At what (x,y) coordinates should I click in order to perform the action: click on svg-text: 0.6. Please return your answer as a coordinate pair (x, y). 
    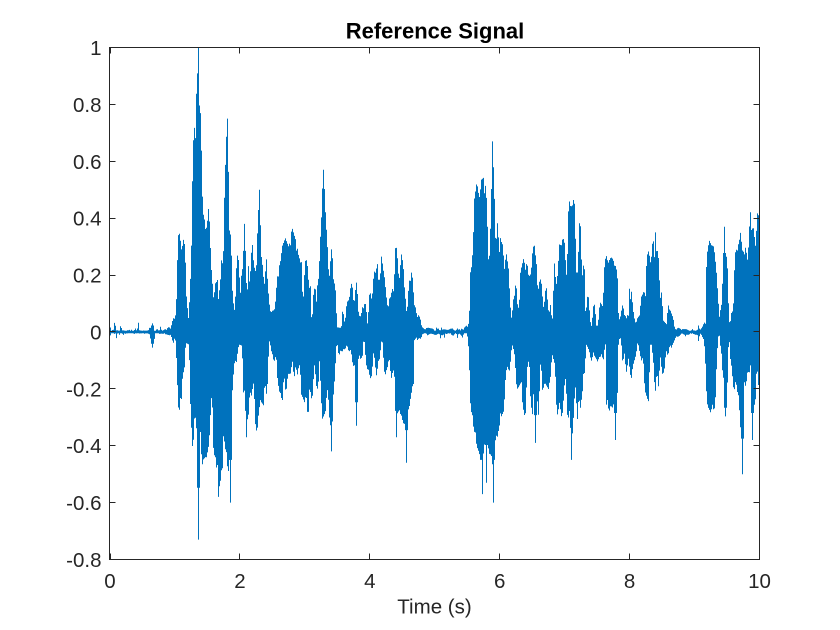
    Looking at the image, I should click on (87, 162).